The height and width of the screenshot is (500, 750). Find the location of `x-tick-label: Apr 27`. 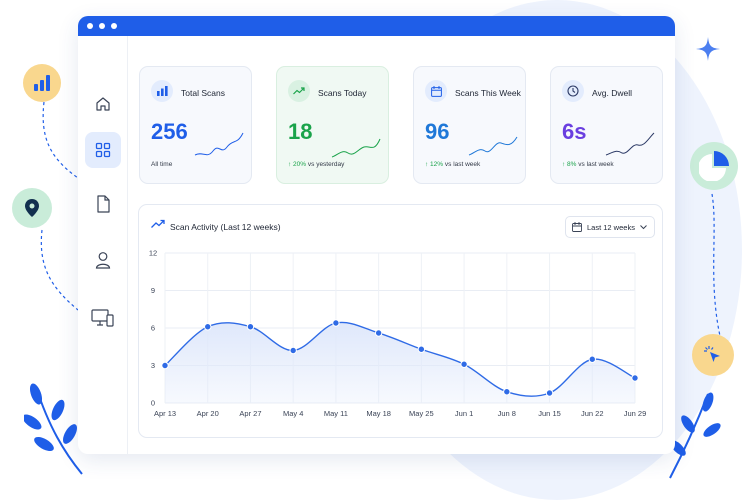

x-tick-label: Apr 27 is located at coordinates (250, 413).